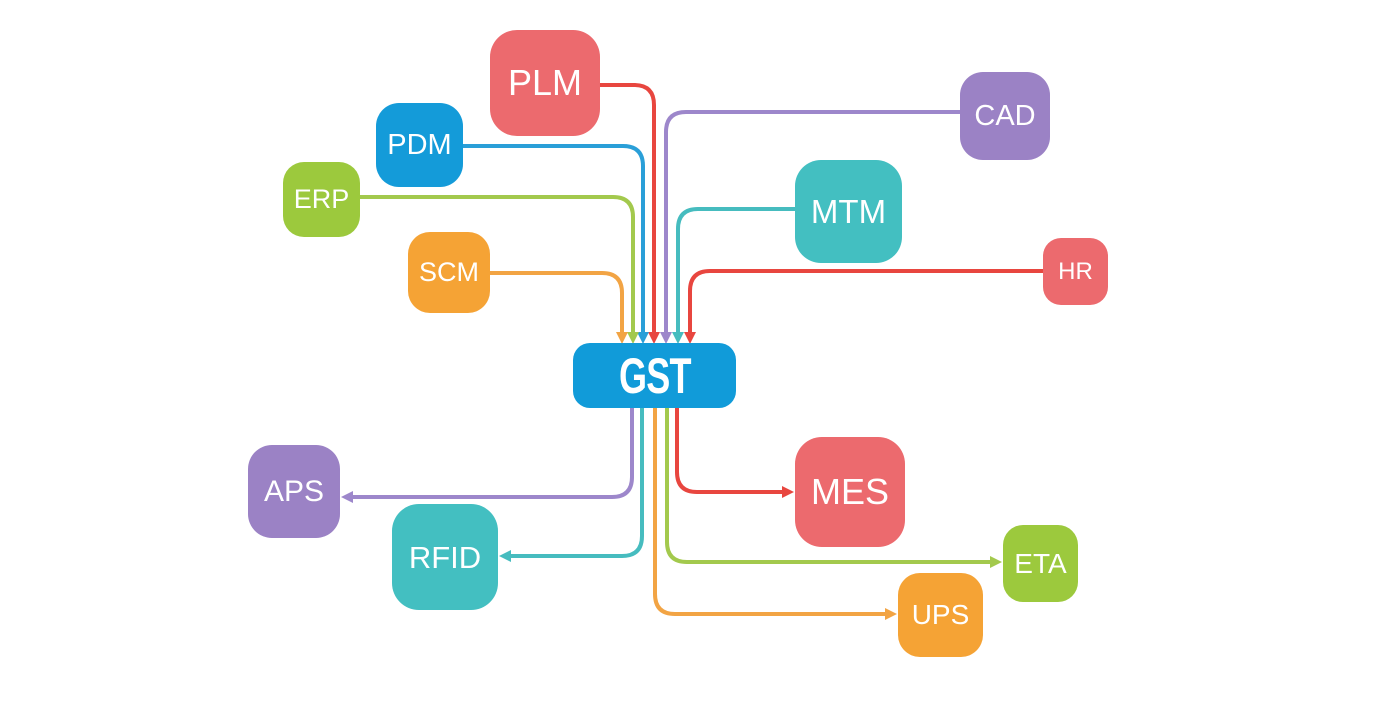 Image resolution: width=1398 pixels, height=715 pixels. I want to click on edge-gst-eta, so click(827, 486).